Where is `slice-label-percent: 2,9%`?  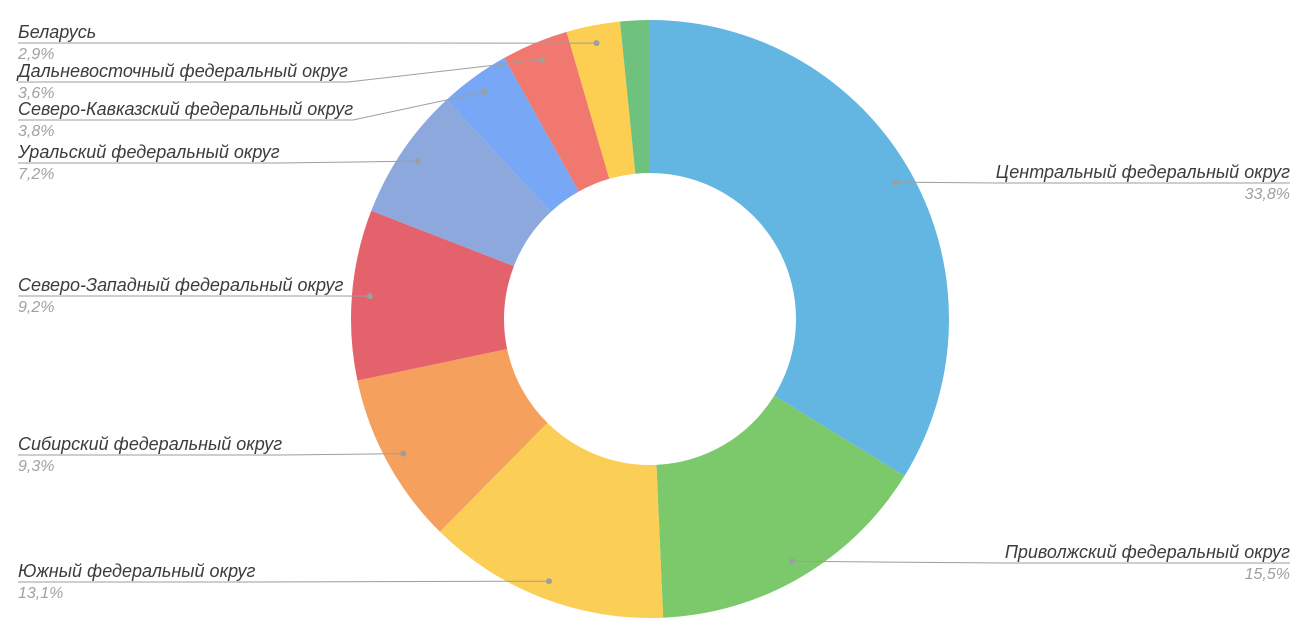
slice-label-percent: 2,9% is located at coordinates (35, 54).